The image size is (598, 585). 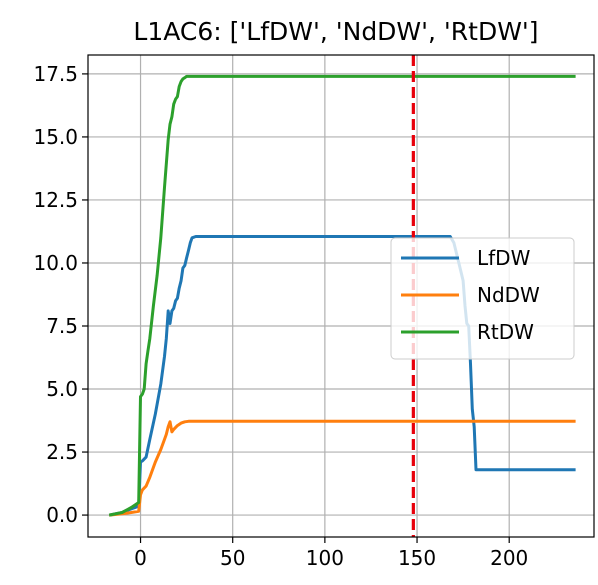 What do you see at coordinates (417, 558) in the screenshot?
I see `x-tick-label: 150` at bounding box center [417, 558].